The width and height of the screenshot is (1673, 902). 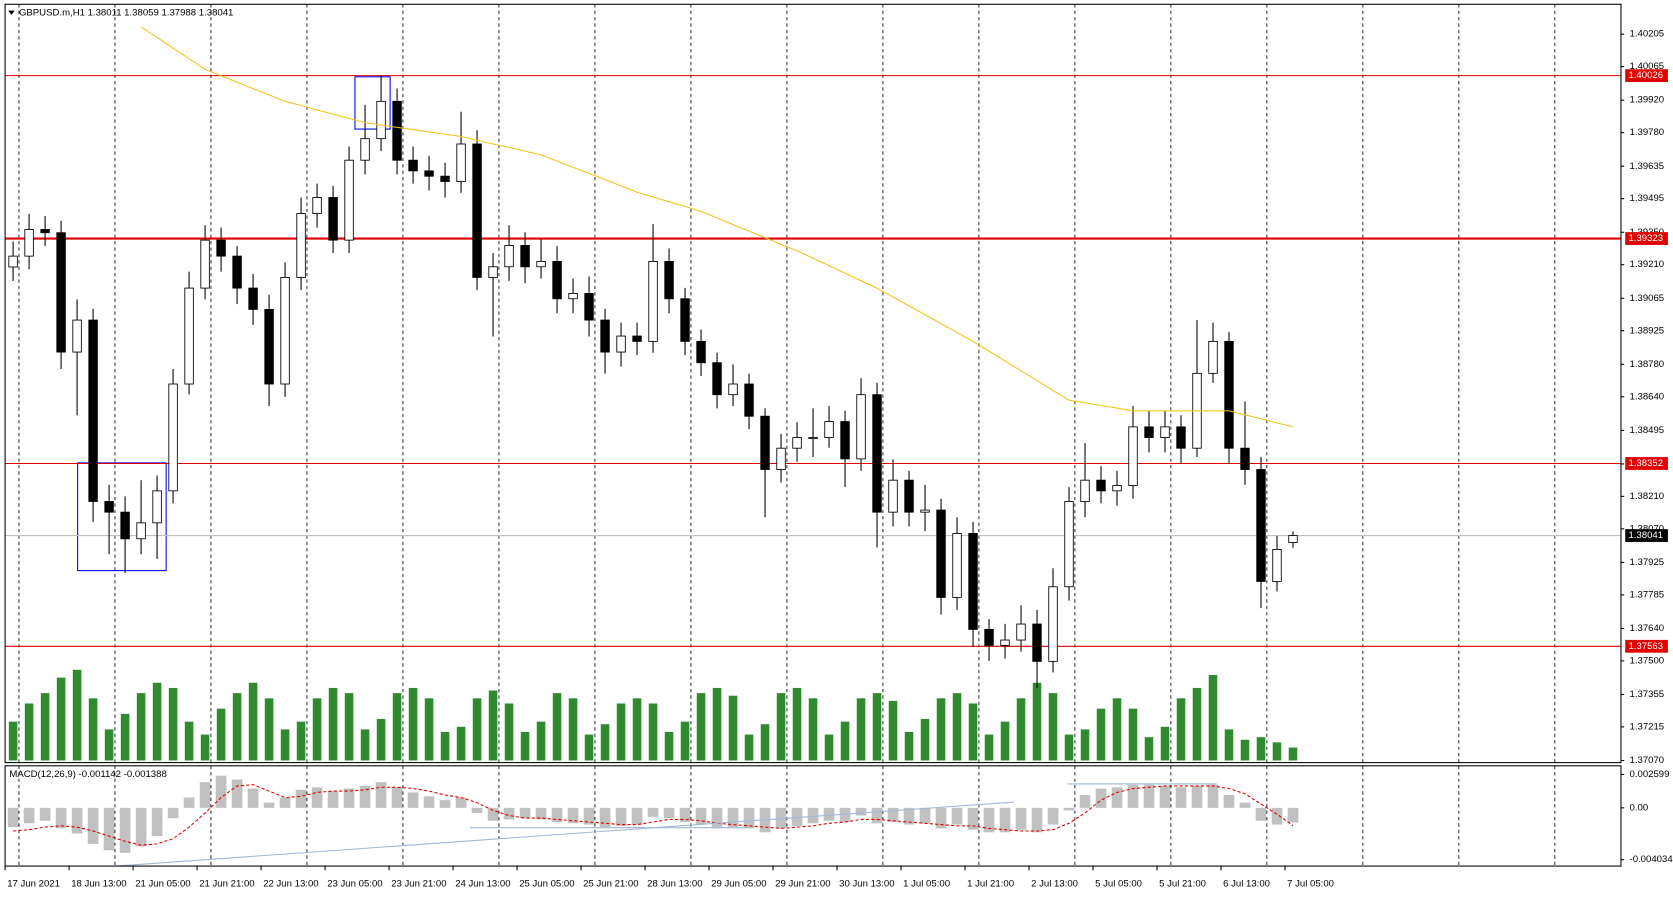 What do you see at coordinates (98, 884) in the screenshot?
I see `x-tick-label: 18 Jun 13:00` at bounding box center [98, 884].